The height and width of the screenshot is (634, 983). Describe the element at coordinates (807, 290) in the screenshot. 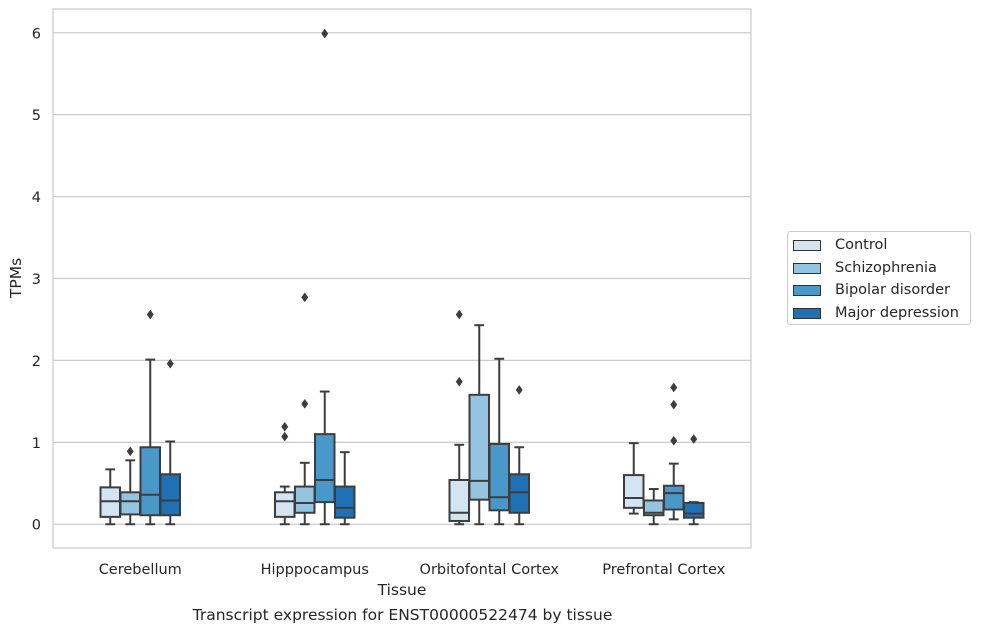

I see `legend-swatch-bipolar-disorder` at that location.